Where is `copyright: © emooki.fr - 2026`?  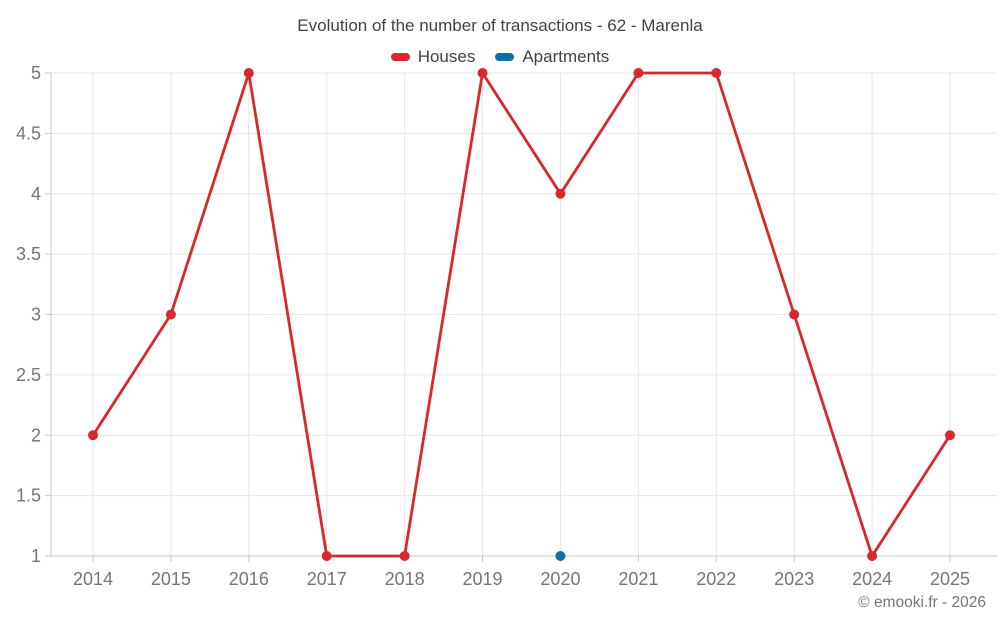
copyright: © emooki.fr - 2026 is located at coordinates (922, 602).